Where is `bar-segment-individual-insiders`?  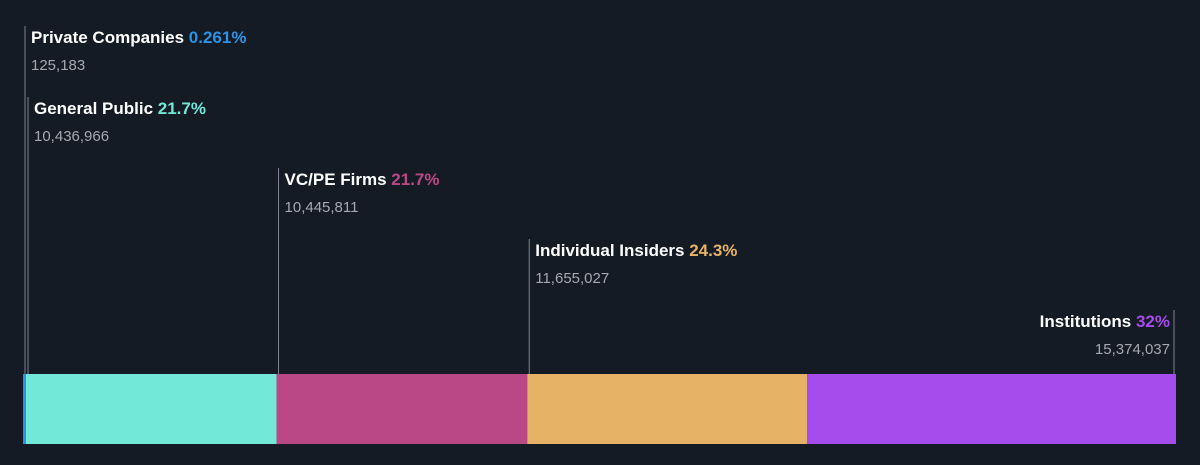
bar-segment-individual-insiders is located at coordinates (667, 409).